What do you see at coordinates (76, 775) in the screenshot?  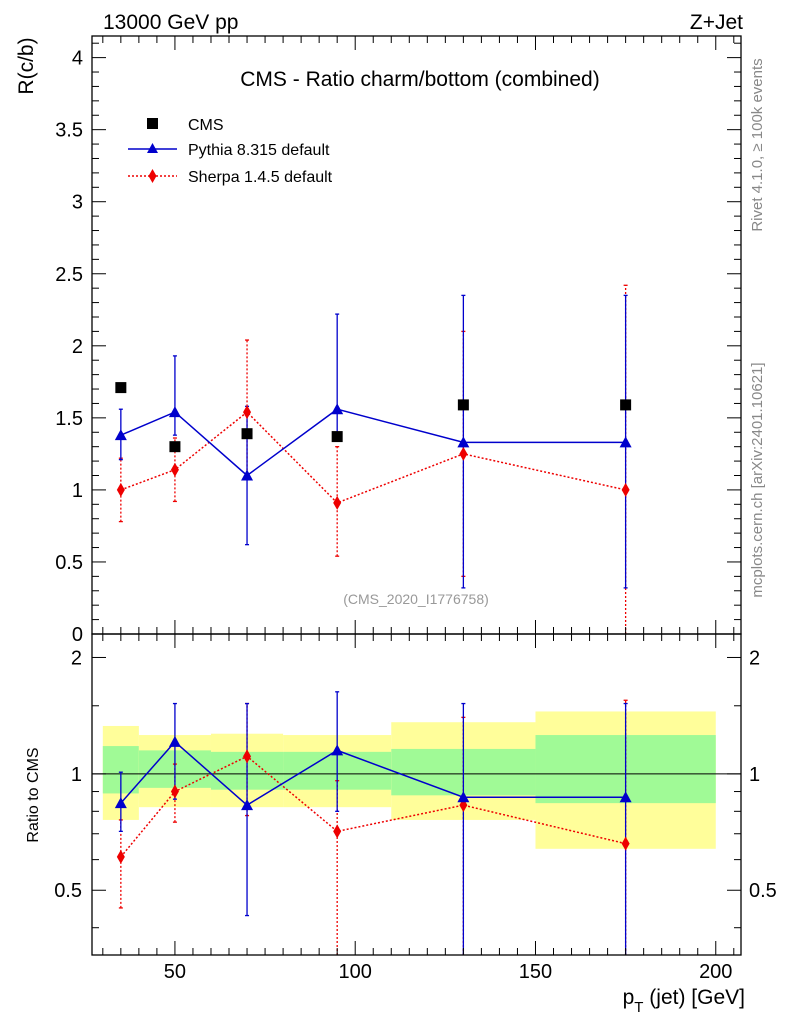 I see `ratio-tick-label-left: 1` at bounding box center [76, 775].